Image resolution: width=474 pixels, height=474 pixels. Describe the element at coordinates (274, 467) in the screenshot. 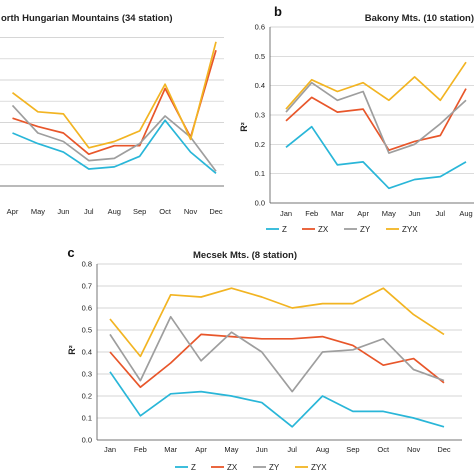

I see `legend-label-c-zy: ZY` at that location.